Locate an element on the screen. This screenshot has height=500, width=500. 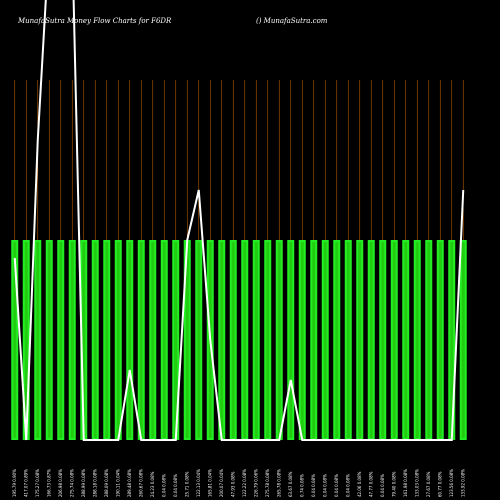
x-tick-label: 200.07 0.04% is located at coordinates (221, 483).